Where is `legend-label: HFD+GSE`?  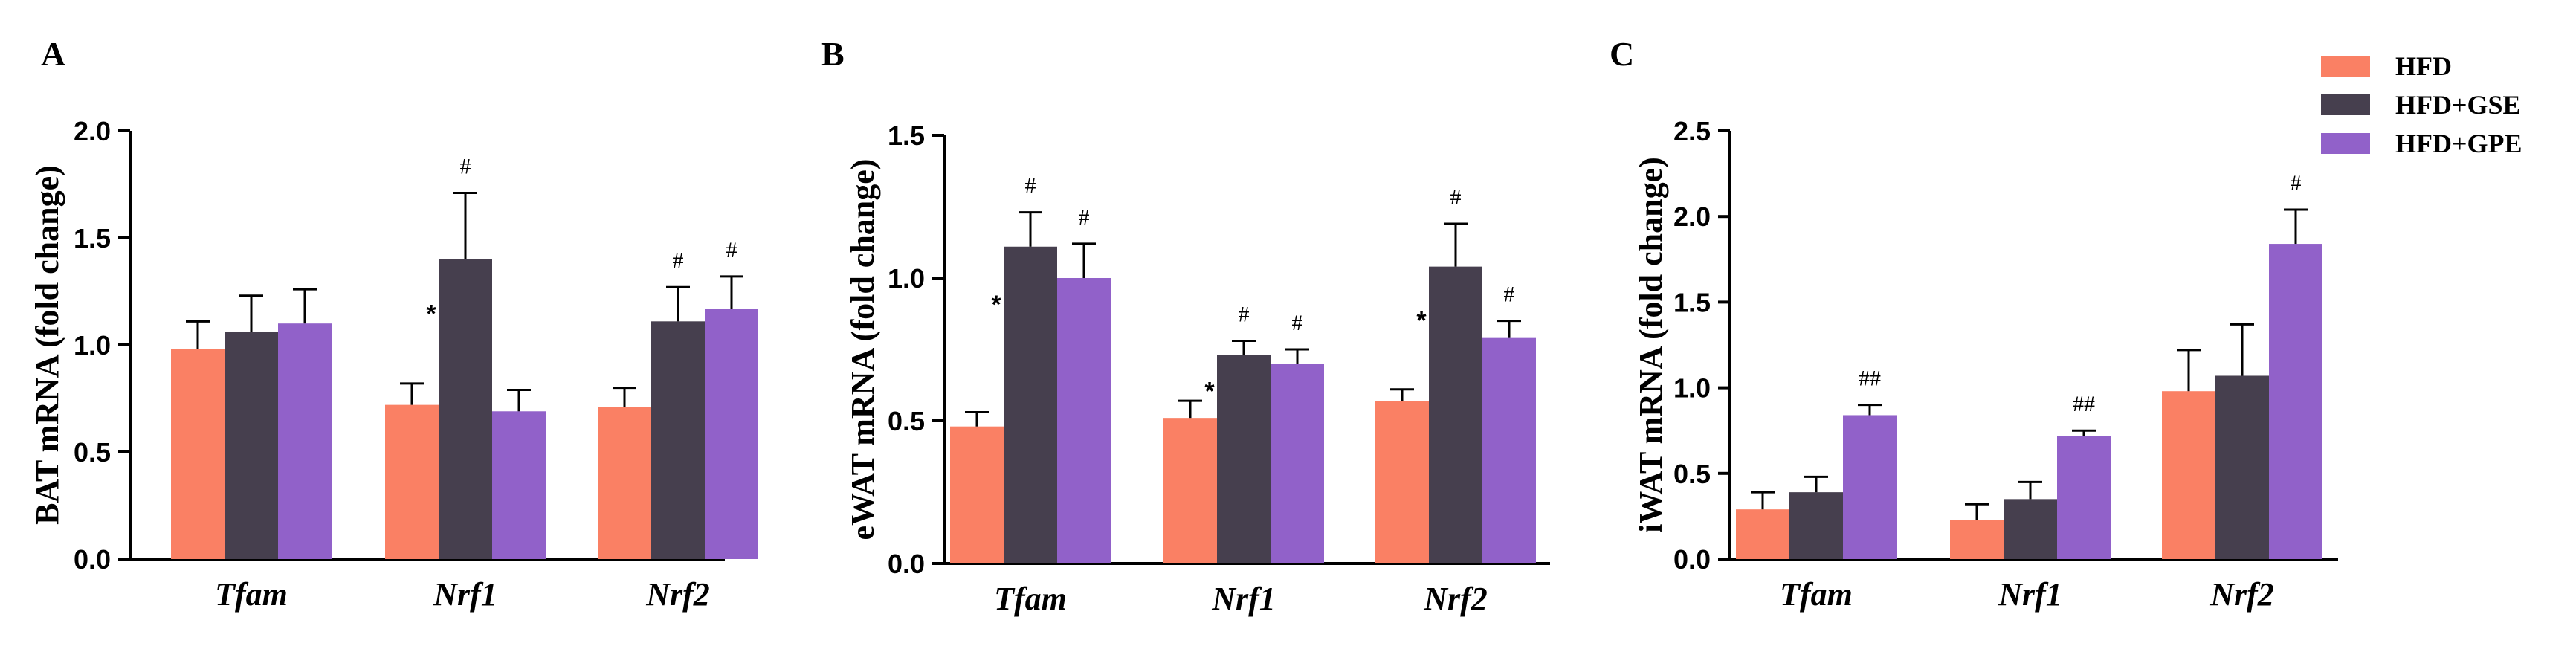
legend-label: HFD+GSE is located at coordinates (2458, 105).